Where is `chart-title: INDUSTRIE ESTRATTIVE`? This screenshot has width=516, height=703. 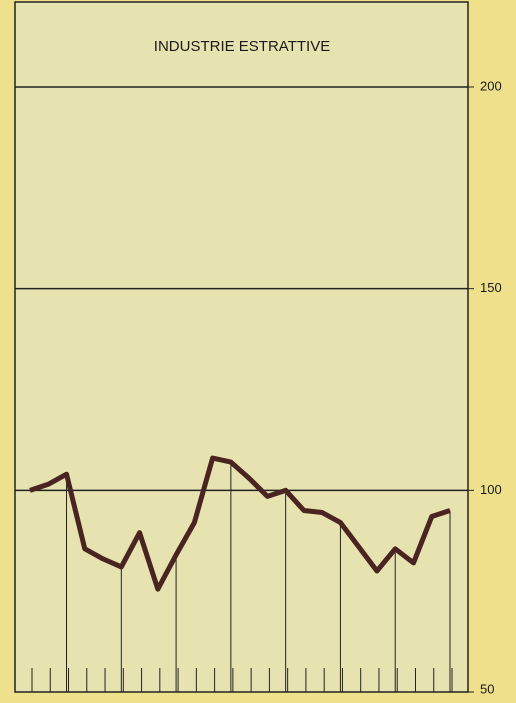 chart-title: INDUSTRIE ESTRATTIVE is located at coordinates (242, 46).